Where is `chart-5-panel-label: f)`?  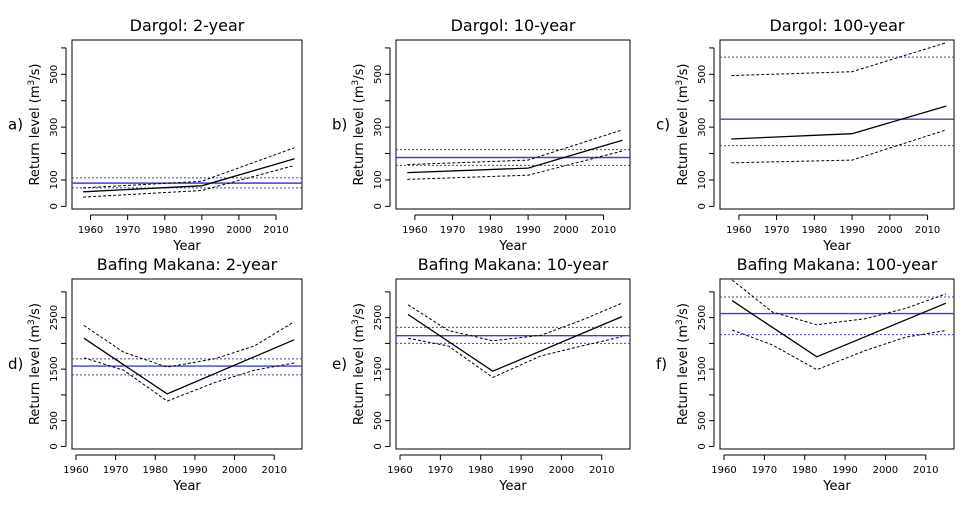
chart-5-panel-label: f) is located at coordinates (661, 364).